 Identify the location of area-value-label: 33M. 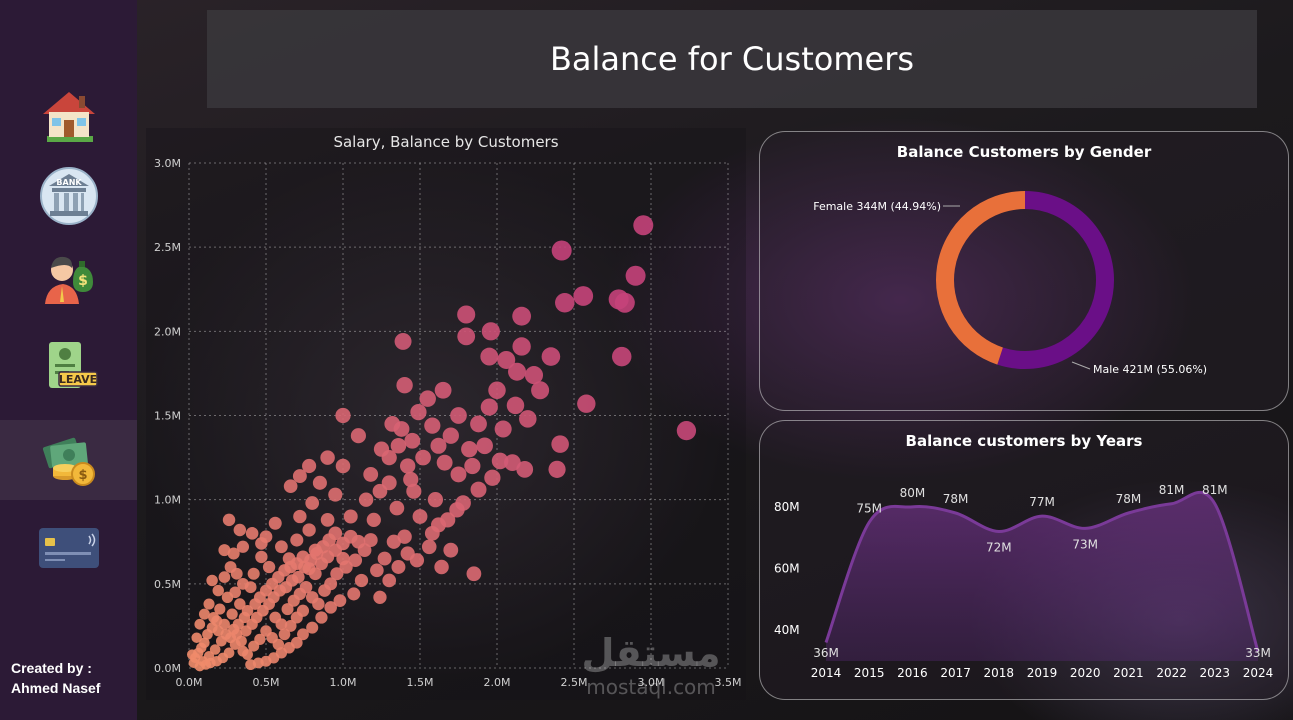
(1258, 653).